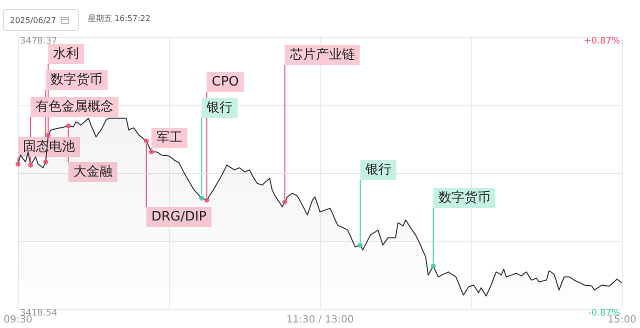  I want to click on y2-tick-label: +0.87%, so click(602, 41).